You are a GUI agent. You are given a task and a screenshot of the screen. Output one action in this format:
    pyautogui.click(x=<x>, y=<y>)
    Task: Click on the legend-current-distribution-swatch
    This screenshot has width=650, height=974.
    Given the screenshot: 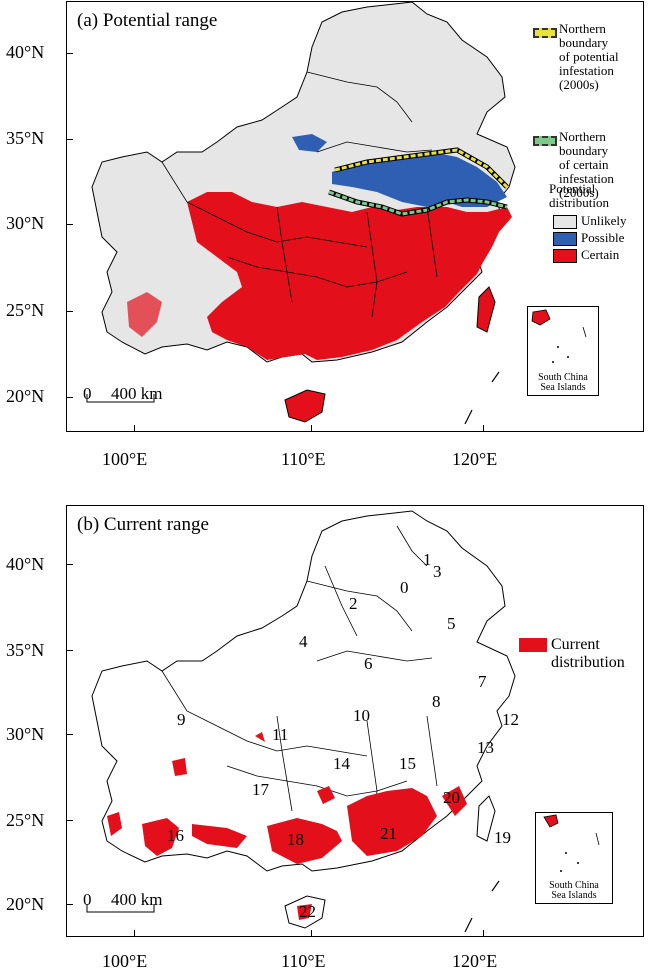 What is the action you would take?
    pyautogui.click(x=533, y=645)
    